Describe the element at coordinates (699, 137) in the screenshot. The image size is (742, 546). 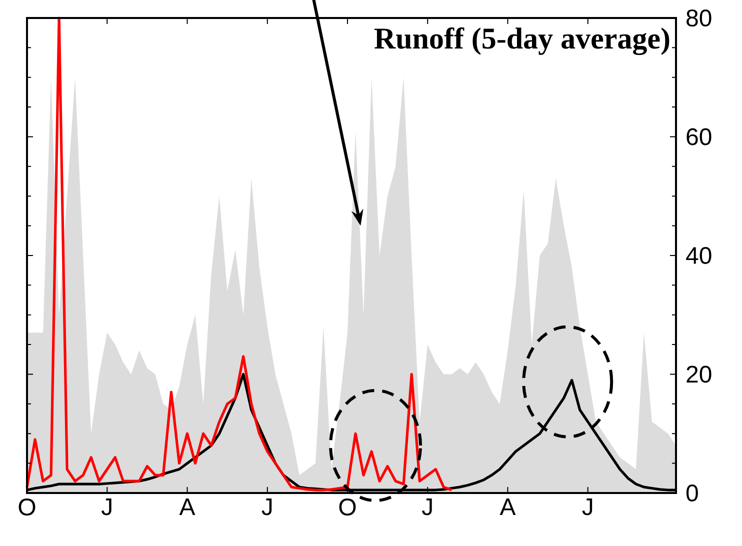
I see `y-tick-label: 60` at that location.